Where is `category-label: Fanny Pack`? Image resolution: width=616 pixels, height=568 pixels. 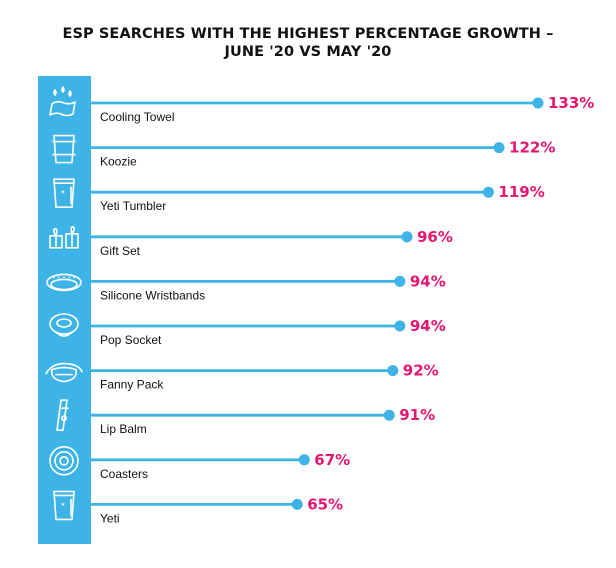 category-label: Fanny Pack is located at coordinates (132, 385).